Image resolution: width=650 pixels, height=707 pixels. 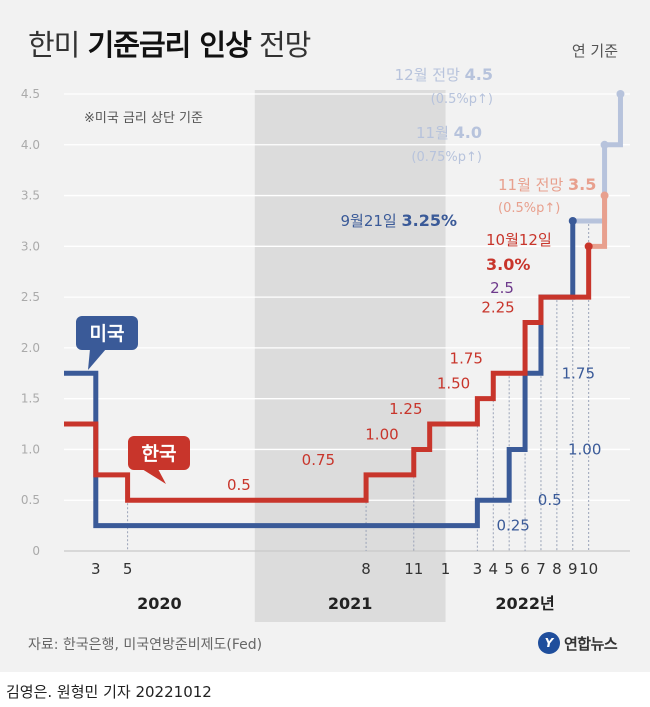 What do you see at coordinates (493, 569) in the screenshot?
I see `month-tick-label: 4` at bounding box center [493, 569].